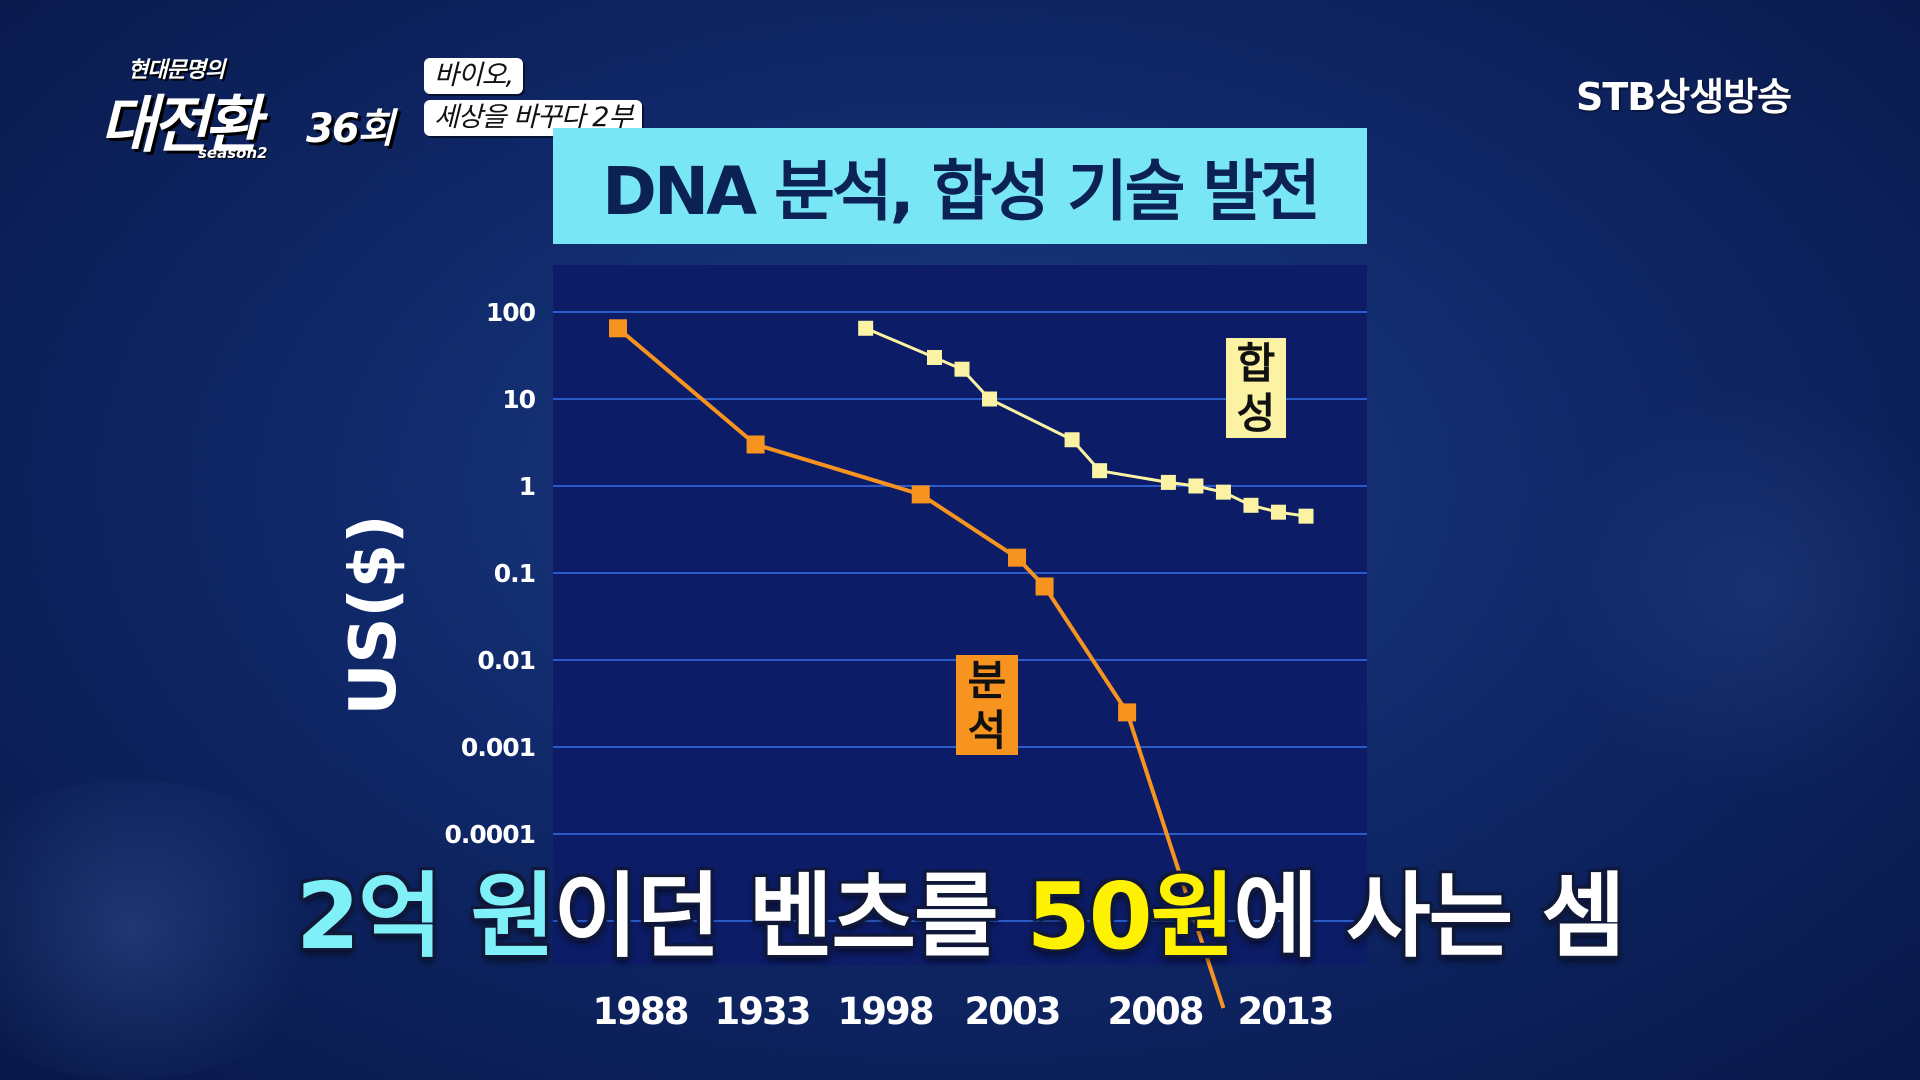  What do you see at coordinates (964, 1011) in the screenshot?
I see `x-tick-labels: 1988 1933 1998 2003 2008 2013` at bounding box center [964, 1011].